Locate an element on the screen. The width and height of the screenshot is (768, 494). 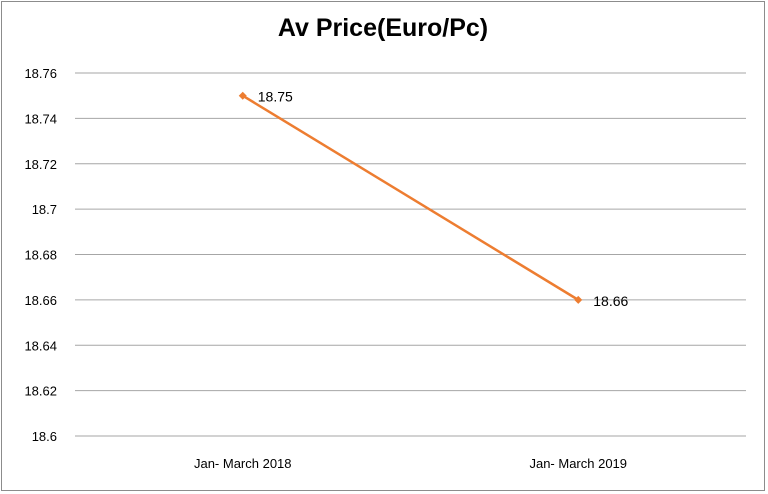
y-tick-label: 18.68 is located at coordinates (40, 255).